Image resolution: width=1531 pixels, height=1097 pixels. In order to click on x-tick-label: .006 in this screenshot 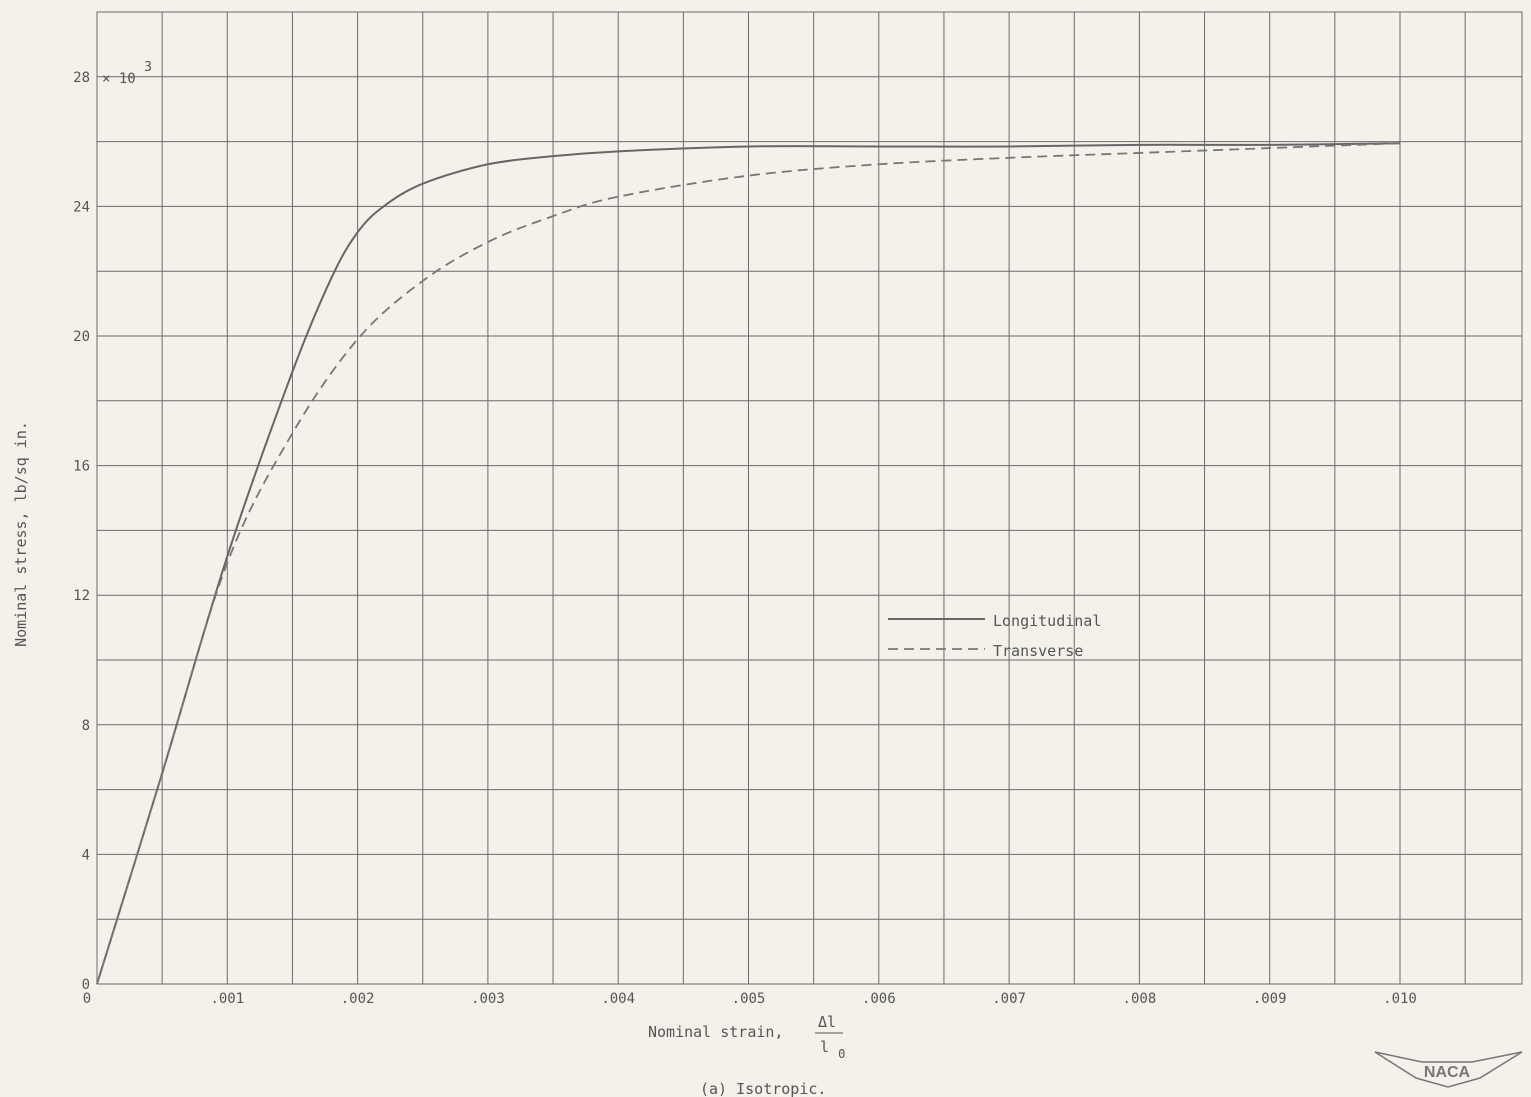, I will do `click(879, 999)`.